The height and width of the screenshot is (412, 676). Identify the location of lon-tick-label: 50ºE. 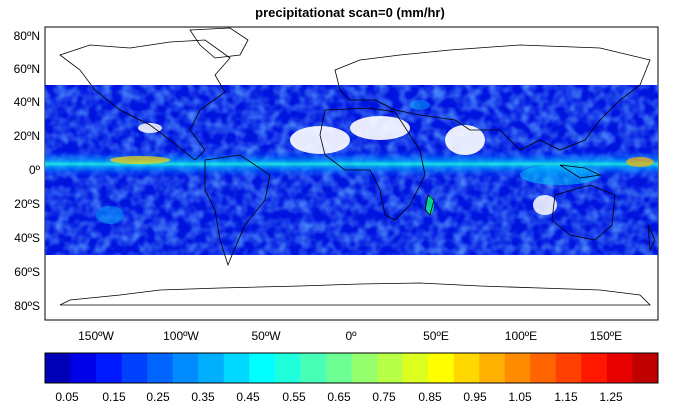
(436, 336).